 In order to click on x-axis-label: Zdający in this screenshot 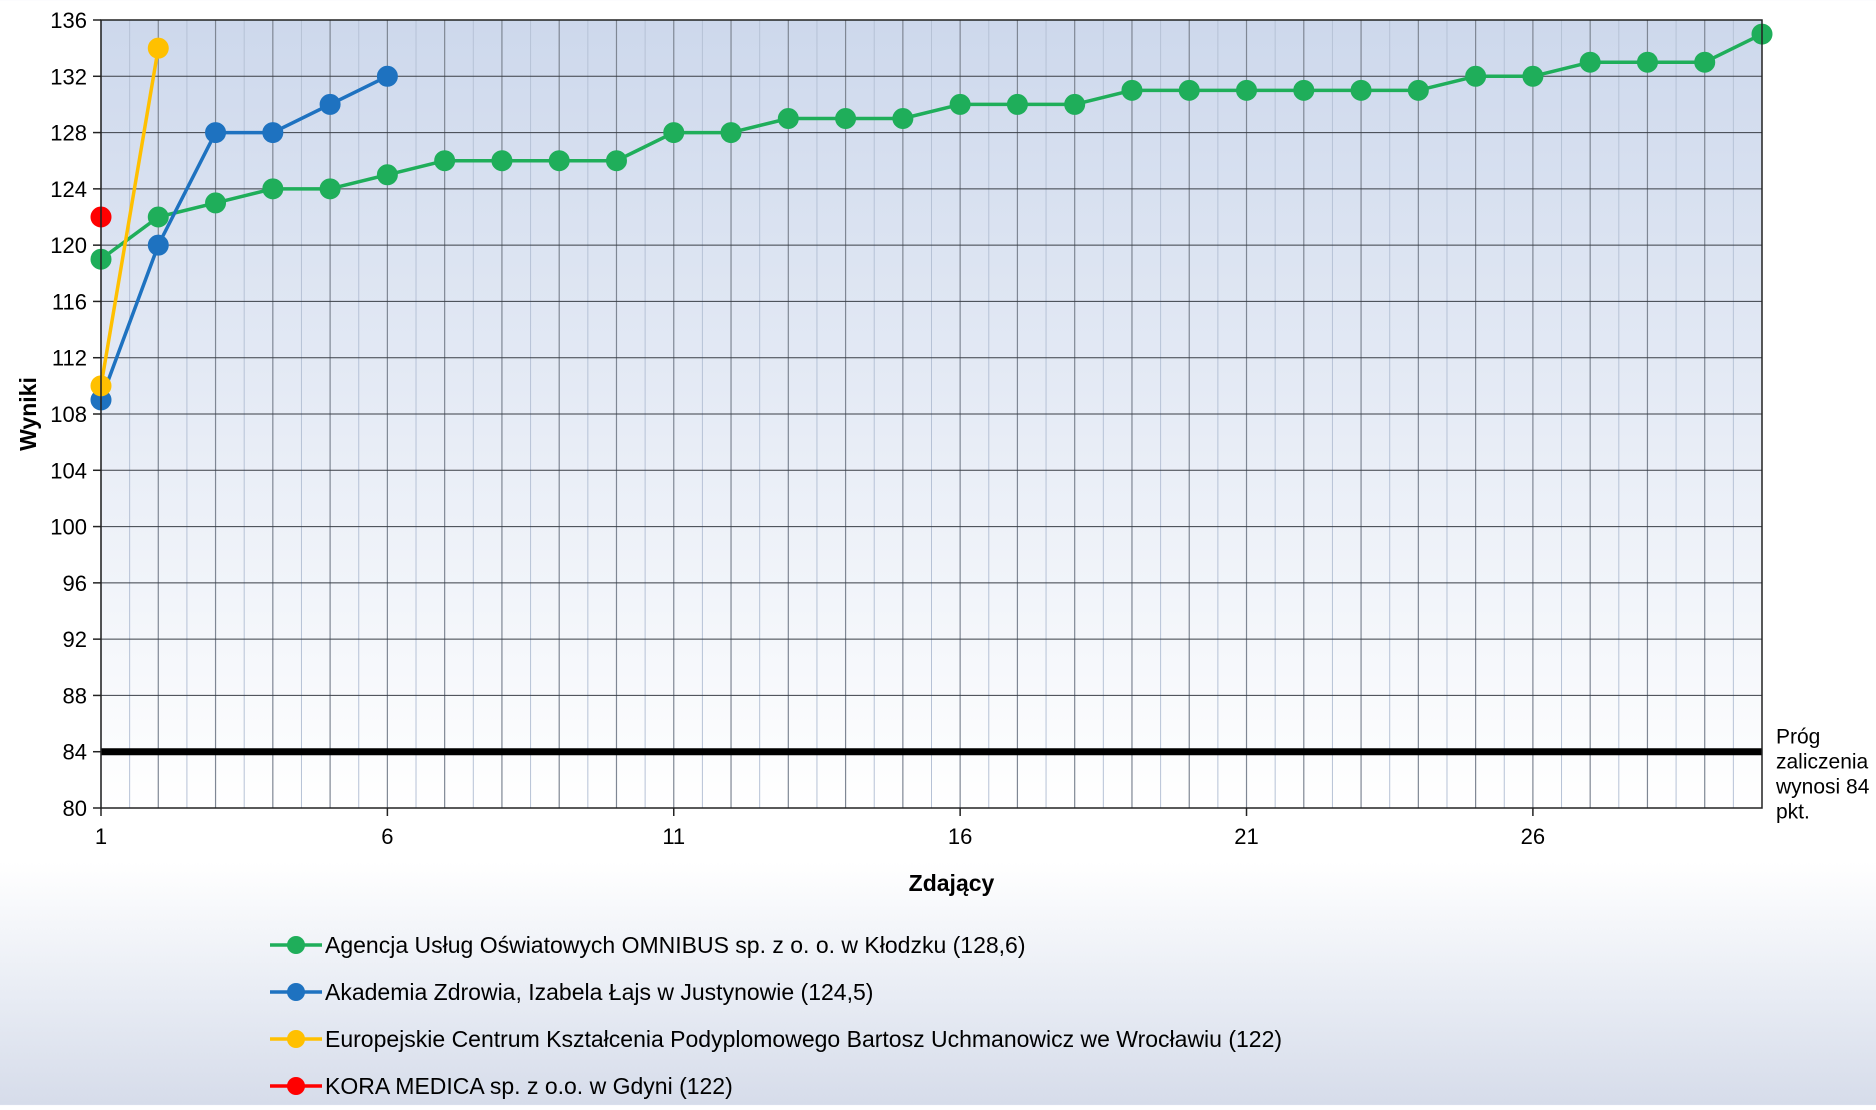, I will do `click(952, 883)`.